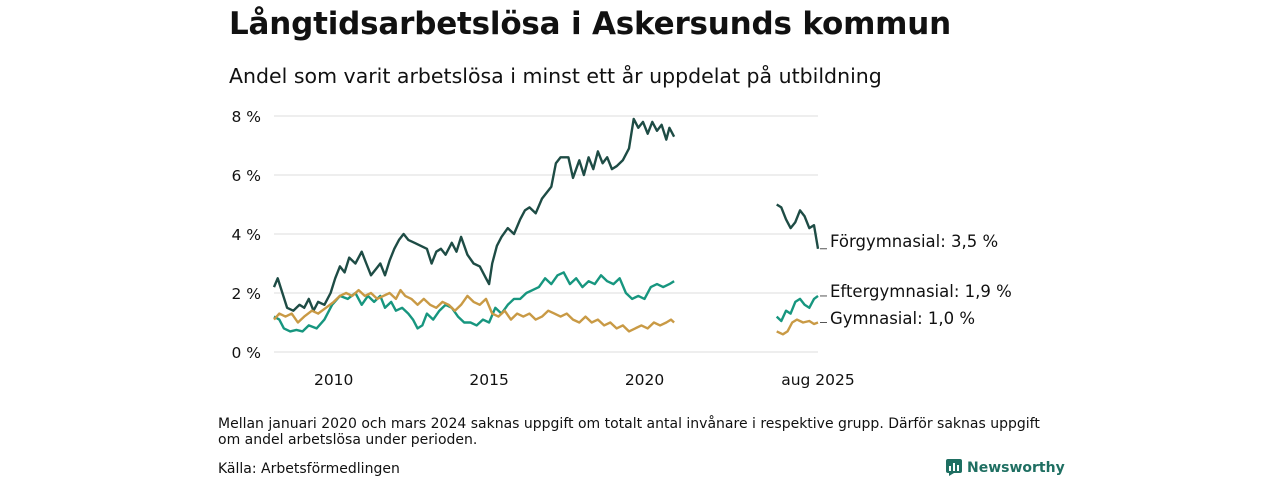 The image size is (1280, 480). What do you see at coordinates (246, 117) in the screenshot?
I see `y-tick-label: 8 %` at bounding box center [246, 117].